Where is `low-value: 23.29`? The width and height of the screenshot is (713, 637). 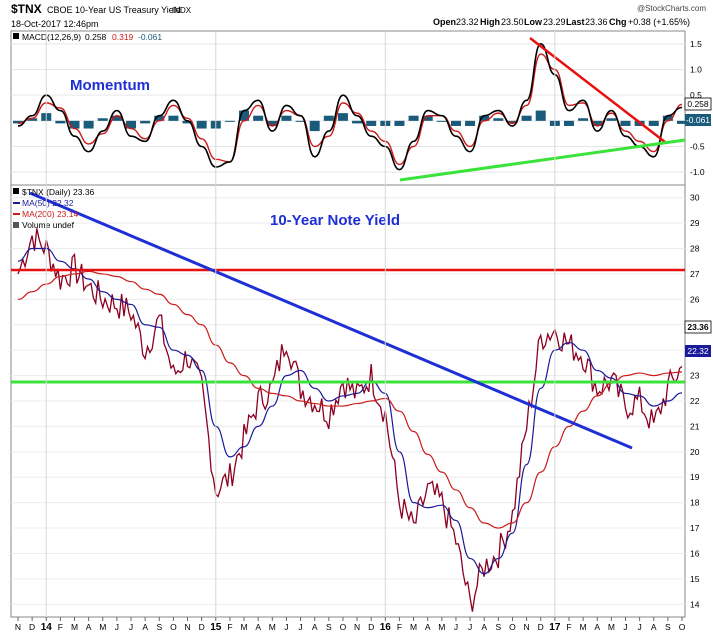
low-value: 23.29 is located at coordinates (554, 22).